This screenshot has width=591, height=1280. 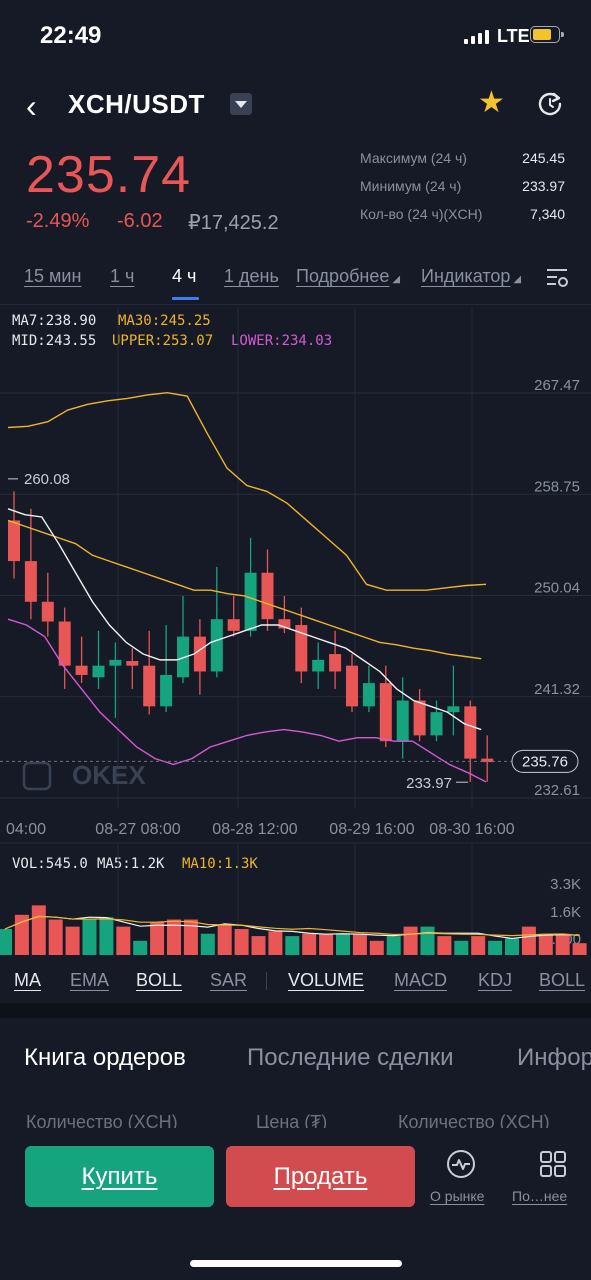 I want to click on volume-legend-vol: VOL:545.0, so click(x=50, y=864).